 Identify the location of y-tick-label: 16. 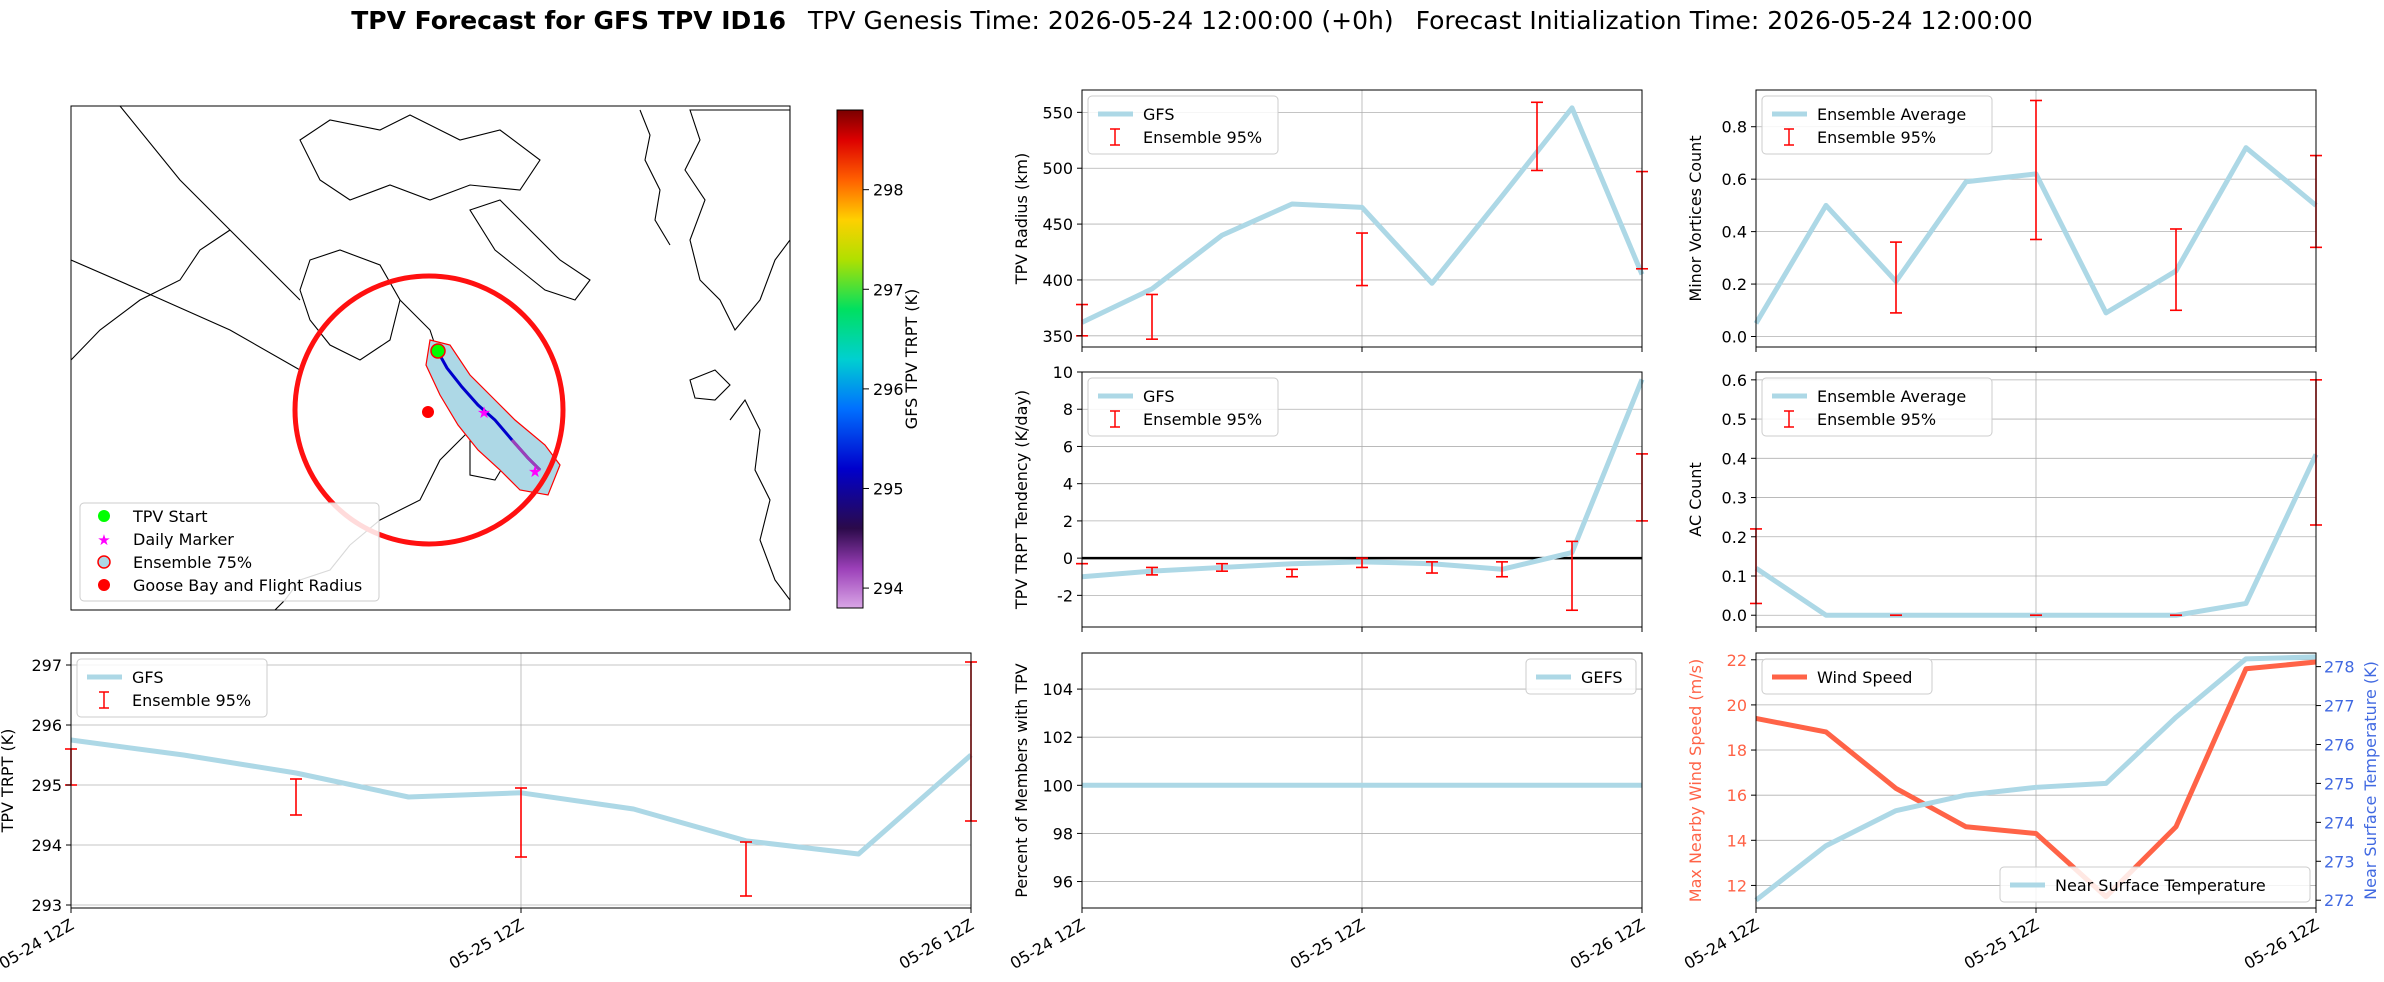
(1737, 795).